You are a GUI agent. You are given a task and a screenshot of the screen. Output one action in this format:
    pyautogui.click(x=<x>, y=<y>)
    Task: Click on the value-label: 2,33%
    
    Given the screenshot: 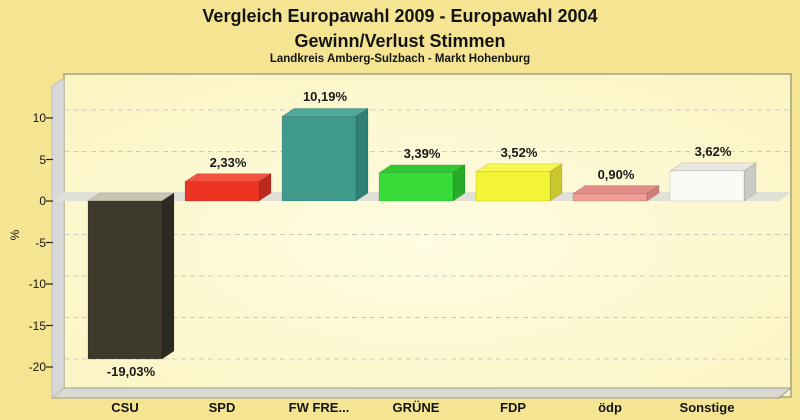 What is the action you would take?
    pyautogui.click(x=228, y=162)
    